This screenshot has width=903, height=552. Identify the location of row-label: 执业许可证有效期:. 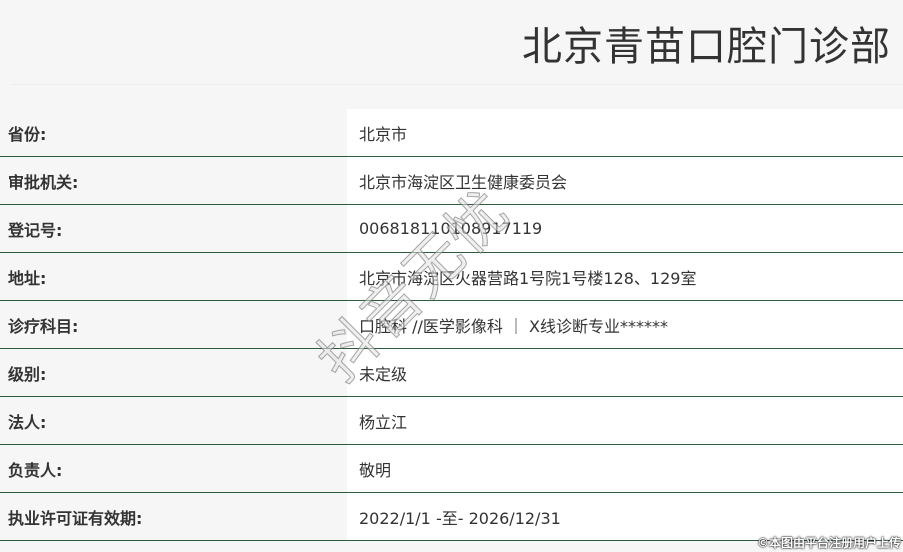
(173, 516).